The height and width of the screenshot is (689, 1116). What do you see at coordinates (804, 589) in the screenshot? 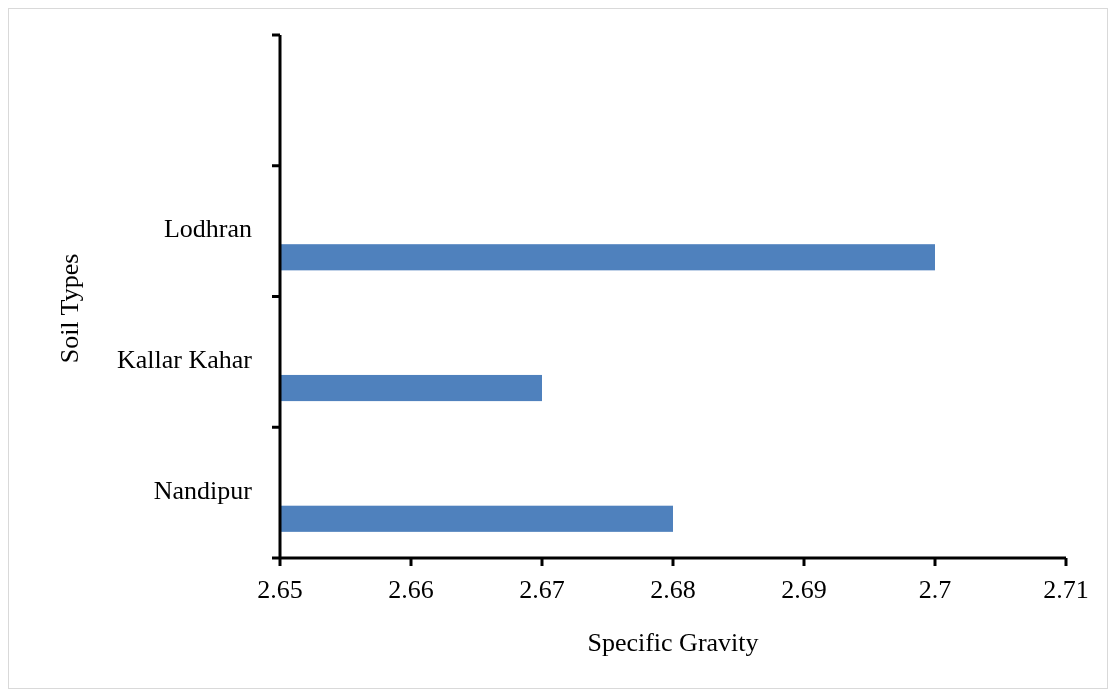
I see `x-tick-label: 2.69` at bounding box center [804, 589].